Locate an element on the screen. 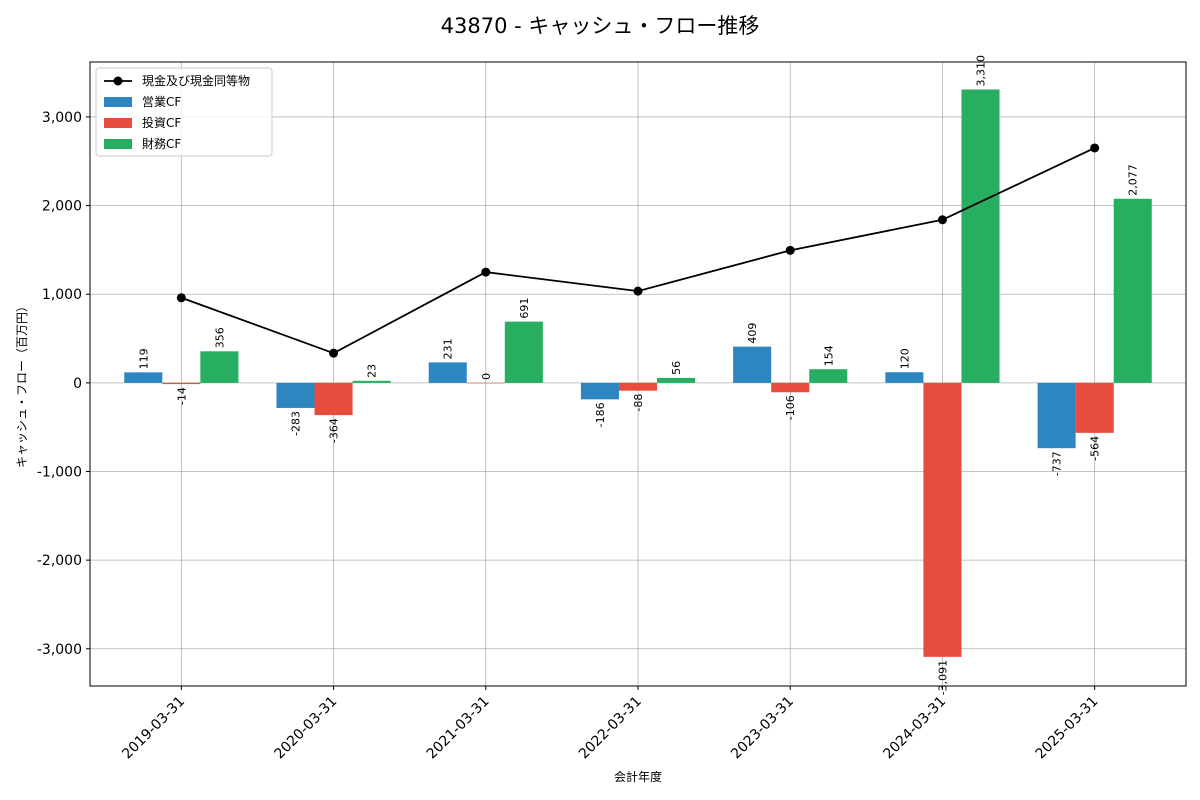 Image resolution: width=1200 pixels, height=800 pixels. bar-value-label: 691 is located at coordinates (524, 308).